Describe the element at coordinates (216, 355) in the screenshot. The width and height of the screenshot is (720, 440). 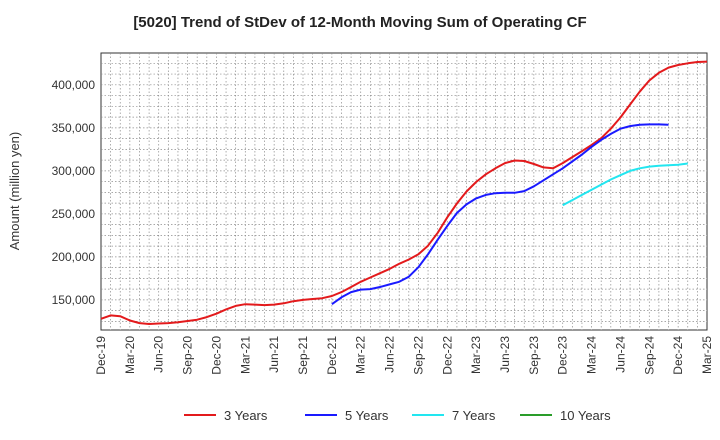
I see `x-tick-label: Dec-20` at that location.